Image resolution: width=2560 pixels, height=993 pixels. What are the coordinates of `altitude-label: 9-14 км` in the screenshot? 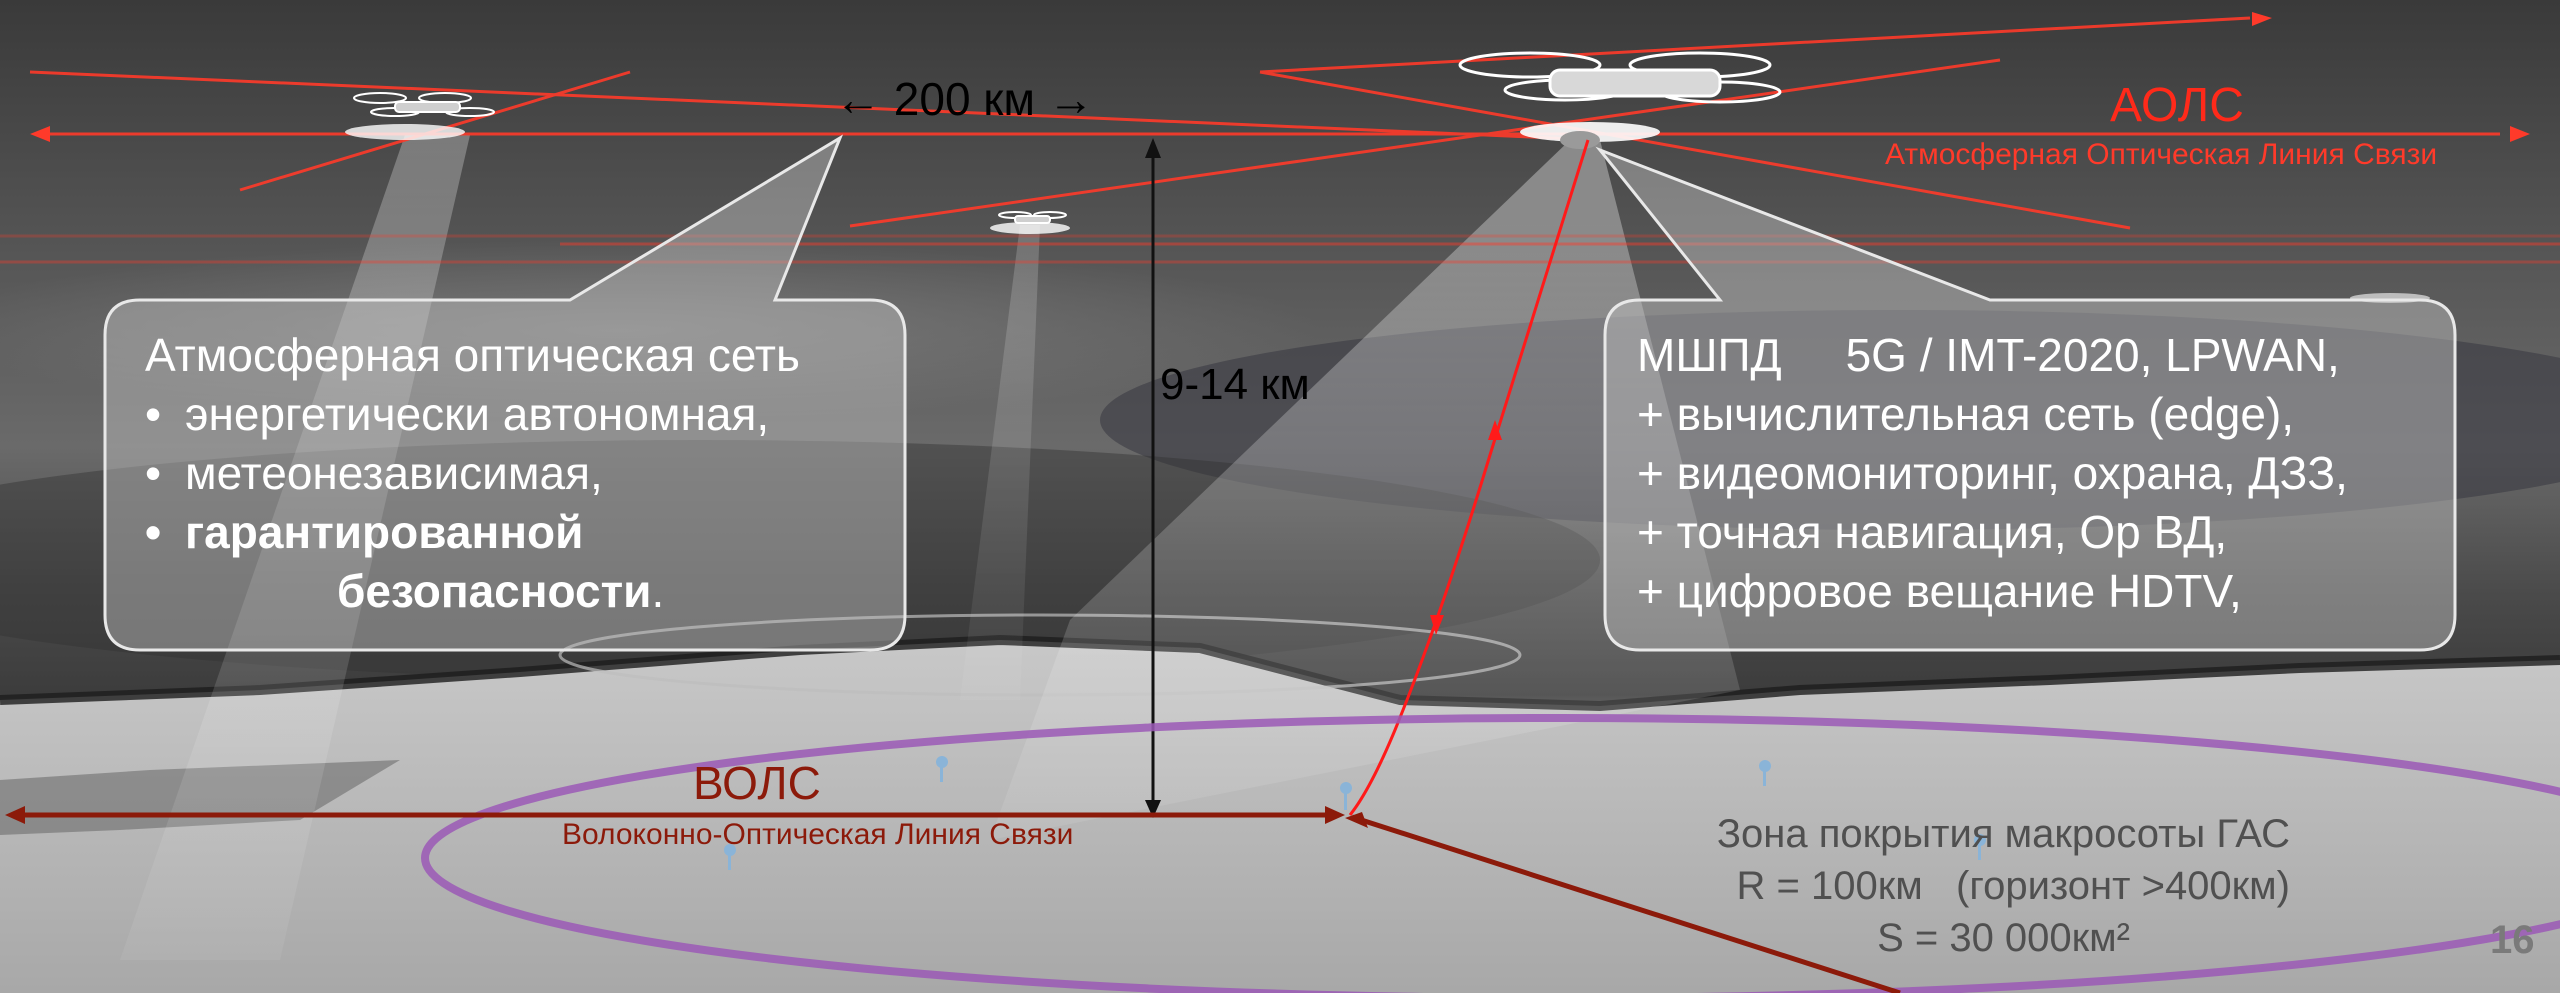 It's located at (1235, 384).